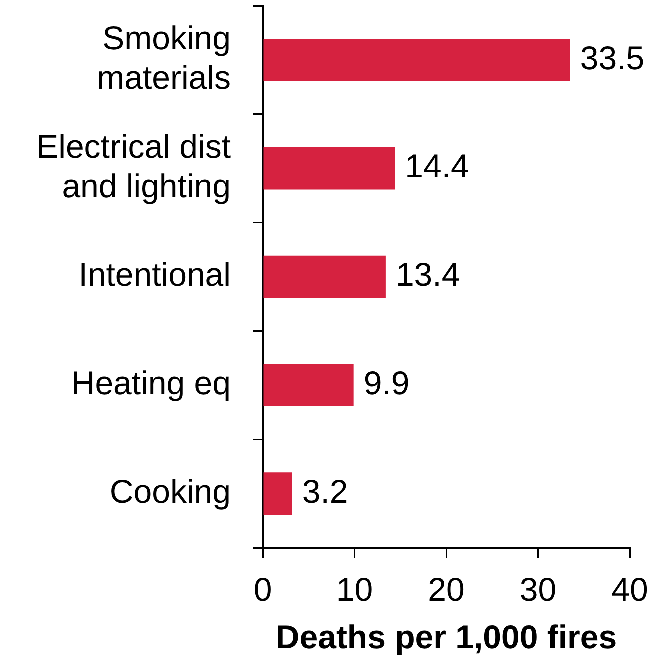 The width and height of the screenshot is (654, 661). I want to click on y-tick-label: Intentional, so click(154, 275).